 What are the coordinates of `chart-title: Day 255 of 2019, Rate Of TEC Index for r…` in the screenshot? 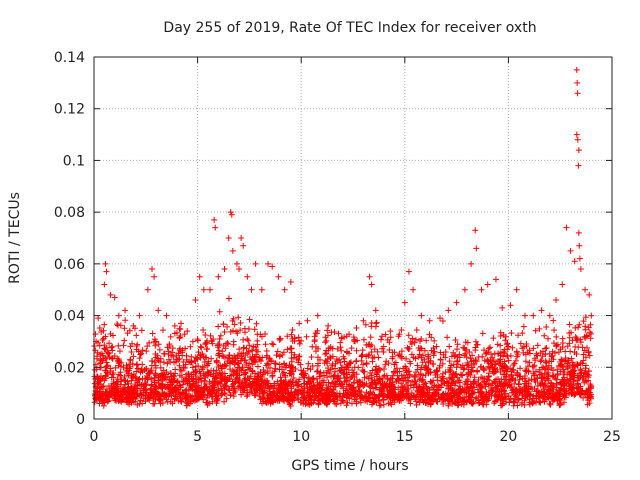 It's located at (349, 28).